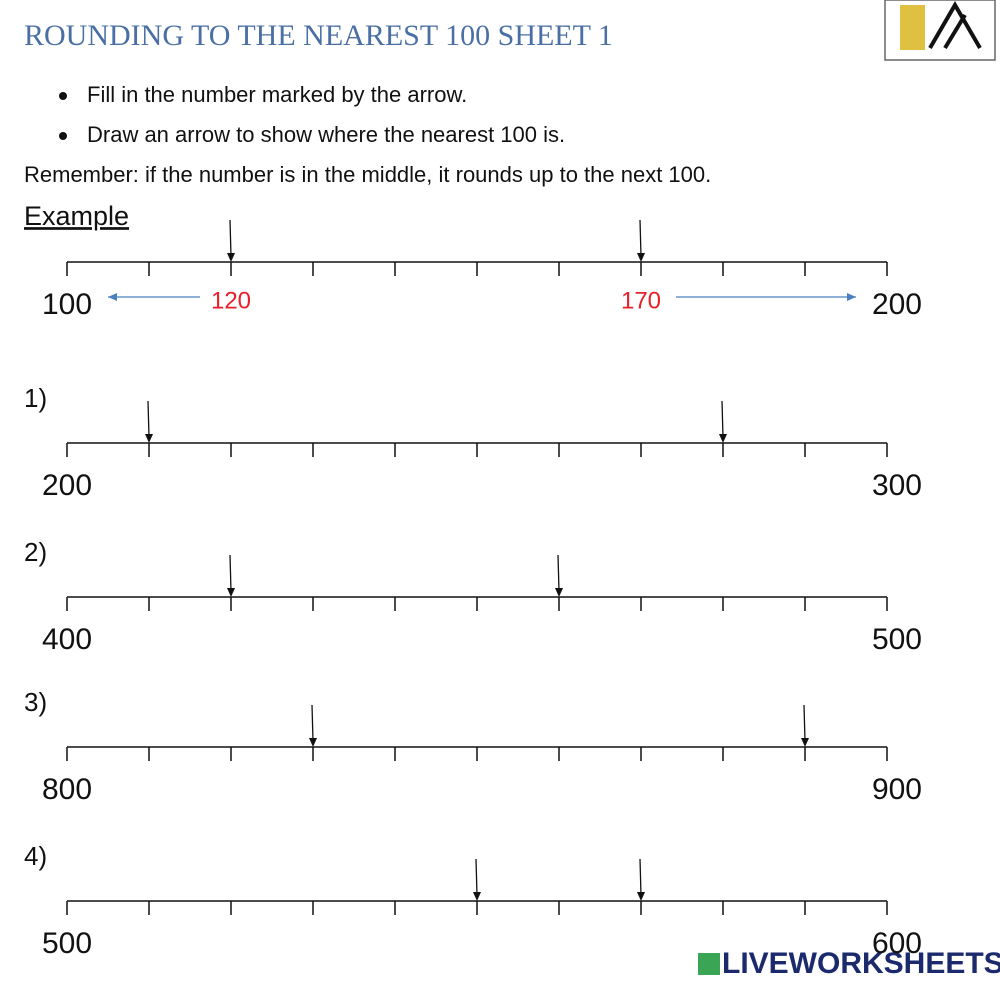 This screenshot has width=1000, height=986. I want to click on start-label: 400, so click(67, 639).